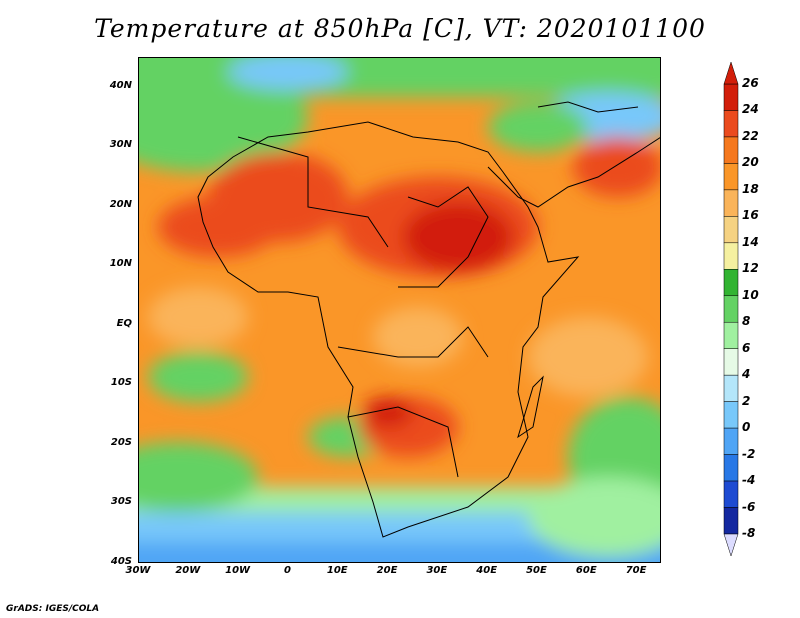  I want to click on lon-tick-label: 20E, so click(387, 570).